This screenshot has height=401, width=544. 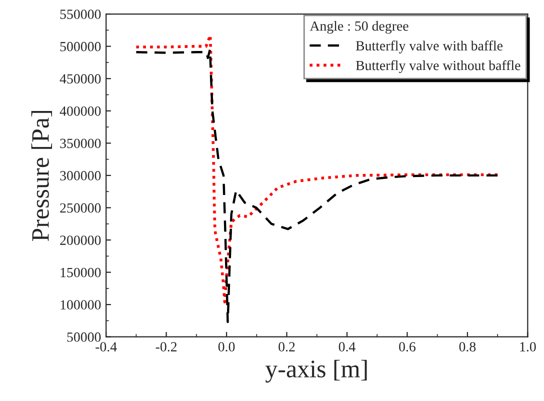 What do you see at coordinates (80, 79) in the screenshot?
I see `y-tick-label: 450000` at bounding box center [80, 79].